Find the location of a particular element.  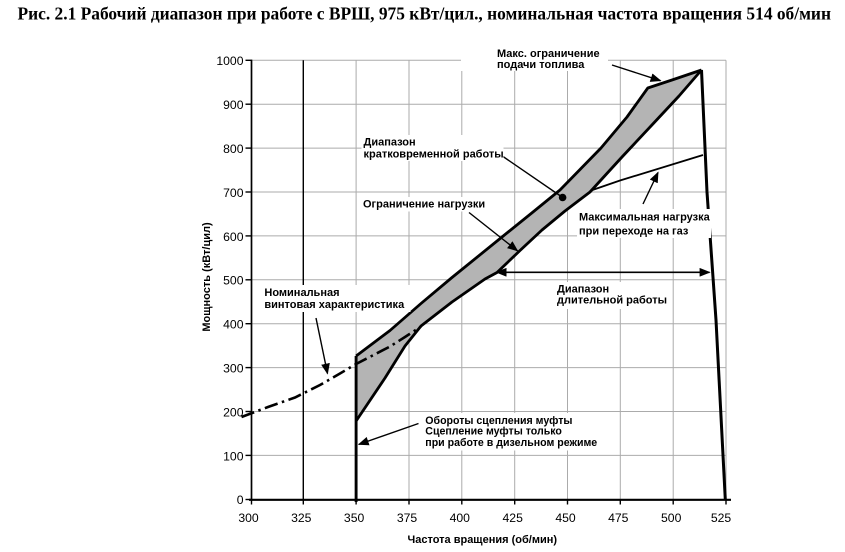

svg-text: Максимальная нагрузка is located at coordinates (645, 218).